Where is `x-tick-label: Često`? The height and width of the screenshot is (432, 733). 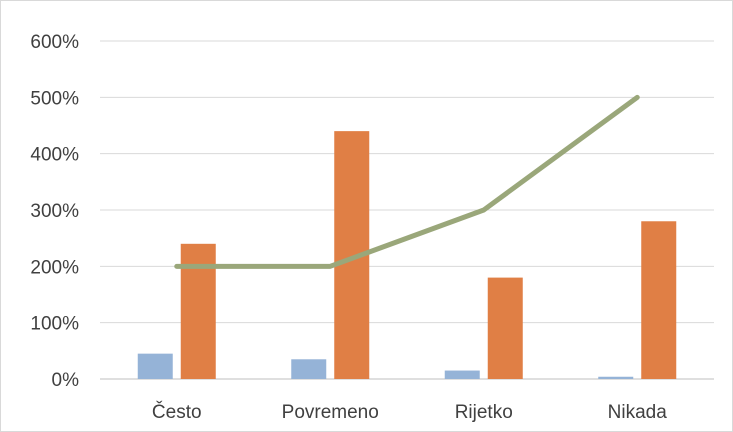 x-tick-label: Često is located at coordinates (177, 412).